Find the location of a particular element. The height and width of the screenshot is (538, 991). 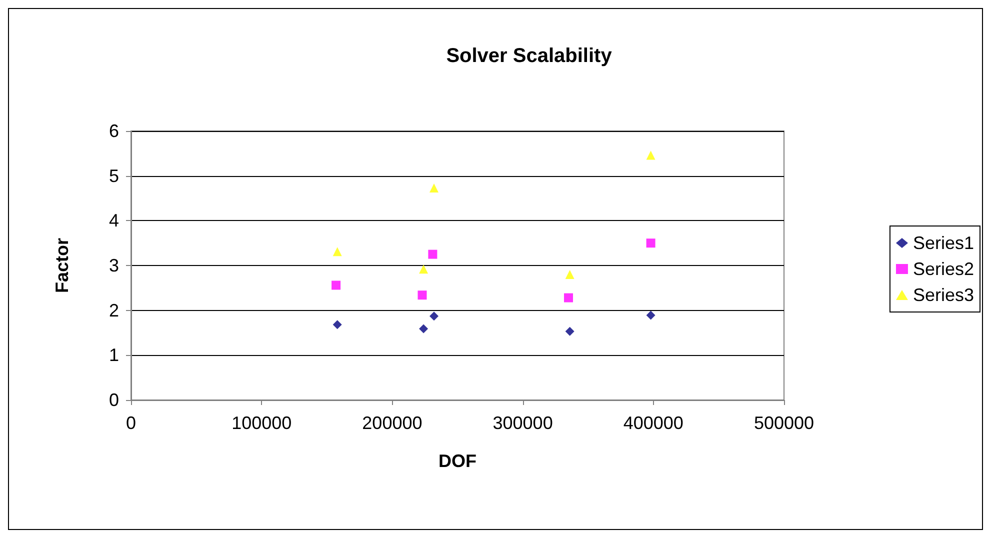

legend-label: Series3 is located at coordinates (943, 295).